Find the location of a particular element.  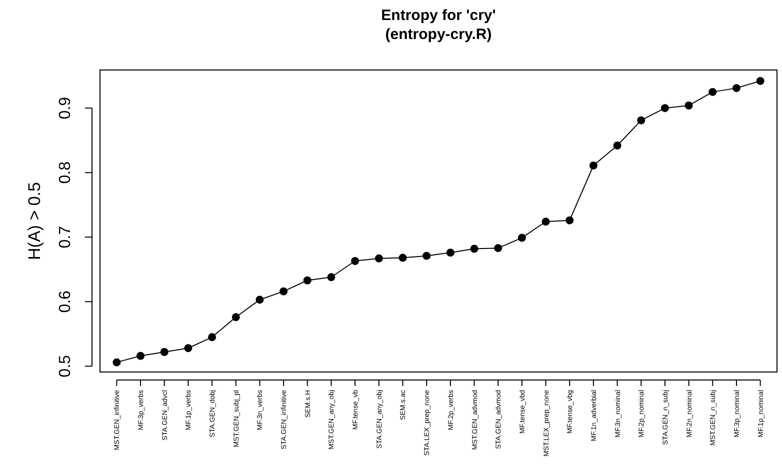

y-tick-label: 0.7 is located at coordinates (65, 237).